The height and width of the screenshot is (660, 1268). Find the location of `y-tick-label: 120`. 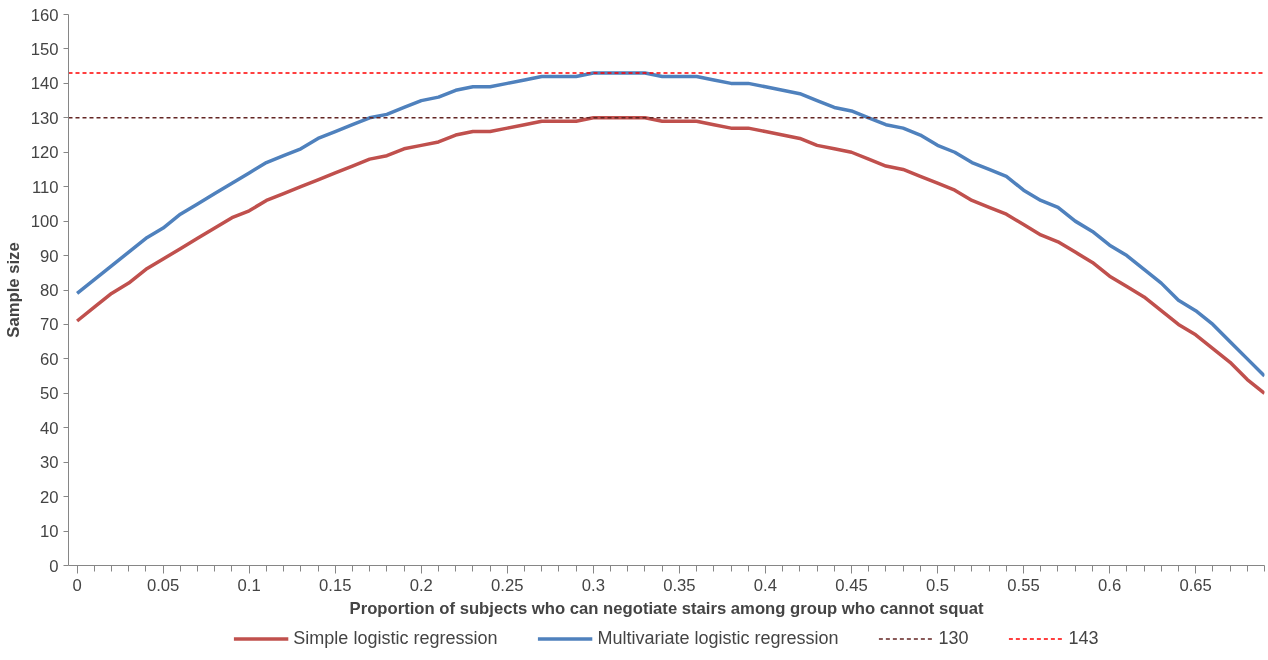

y-tick-label: 120 is located at coordinates (44, 153).